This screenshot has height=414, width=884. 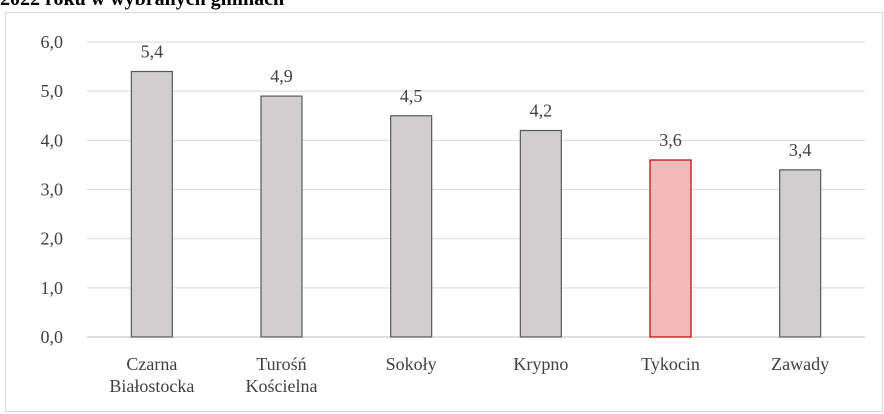 What do you see at coordinates (540, 364) in the screenshot?
I see `category-label: Krypno` at bounding box center [540, 364].